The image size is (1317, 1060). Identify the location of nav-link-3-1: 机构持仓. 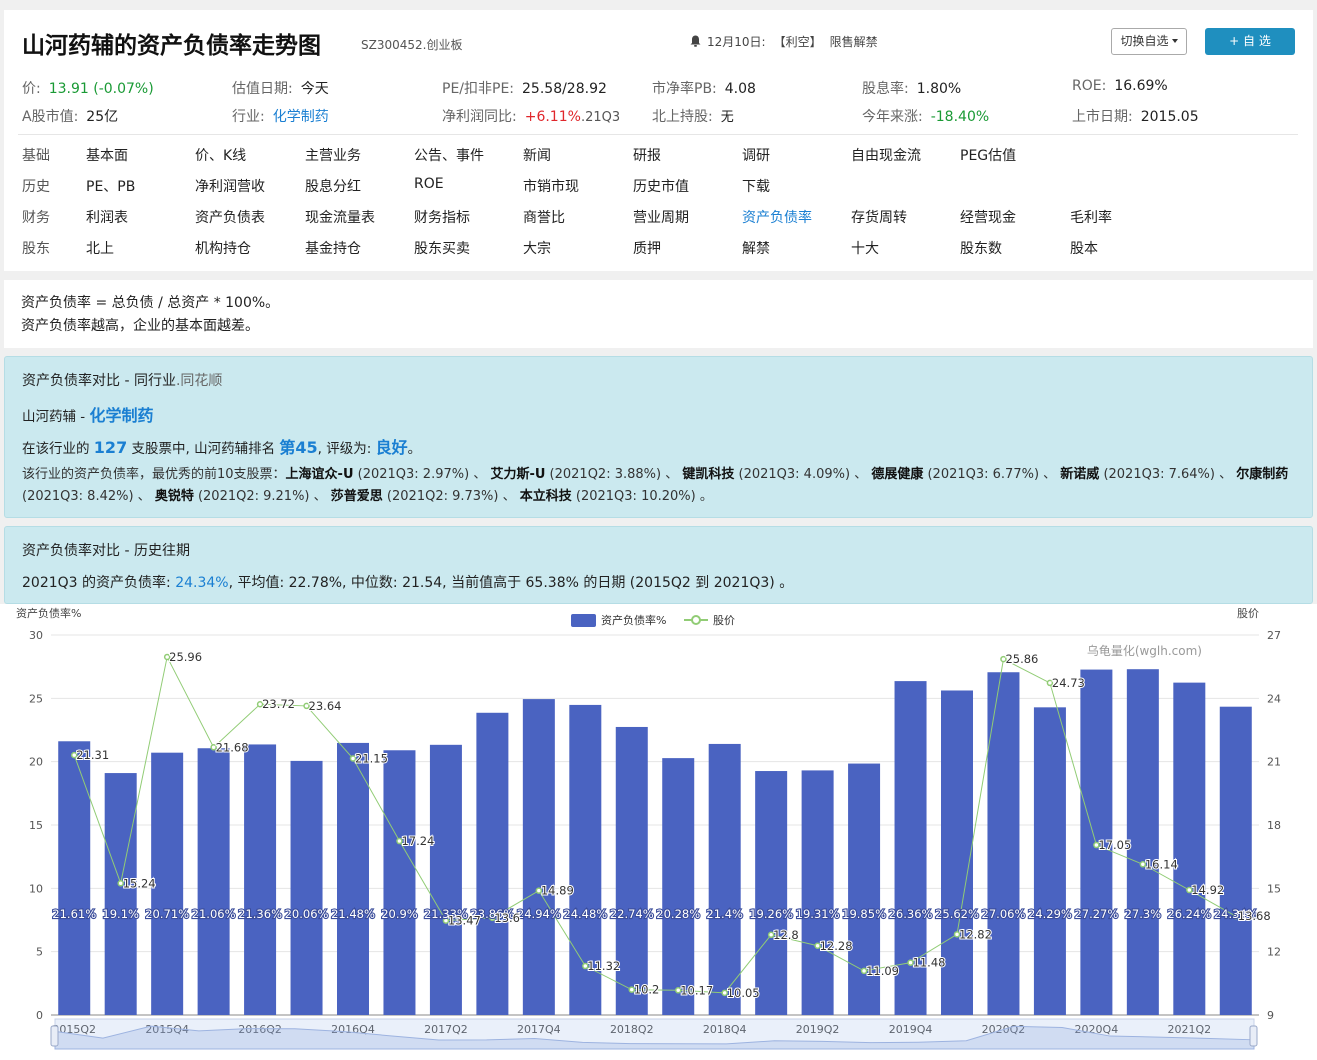
(223, 249).